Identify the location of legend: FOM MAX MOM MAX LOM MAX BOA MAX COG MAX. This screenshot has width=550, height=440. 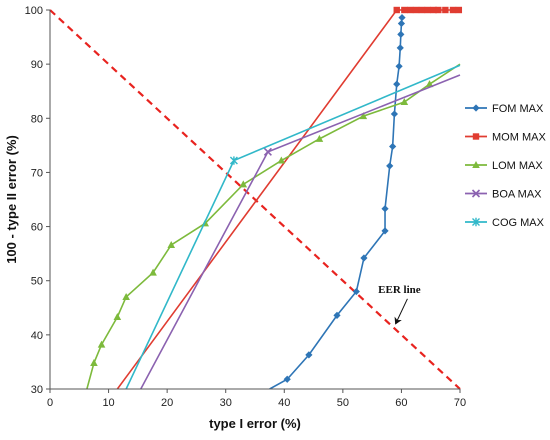
(505, 166).